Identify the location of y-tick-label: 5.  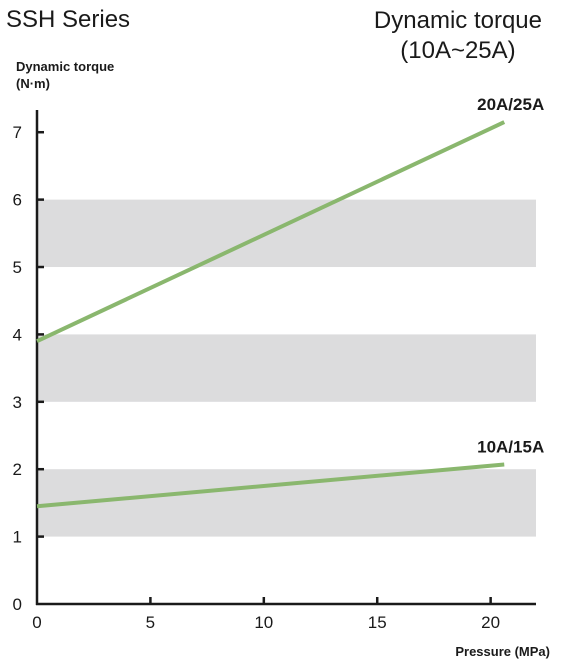
(17, 267).